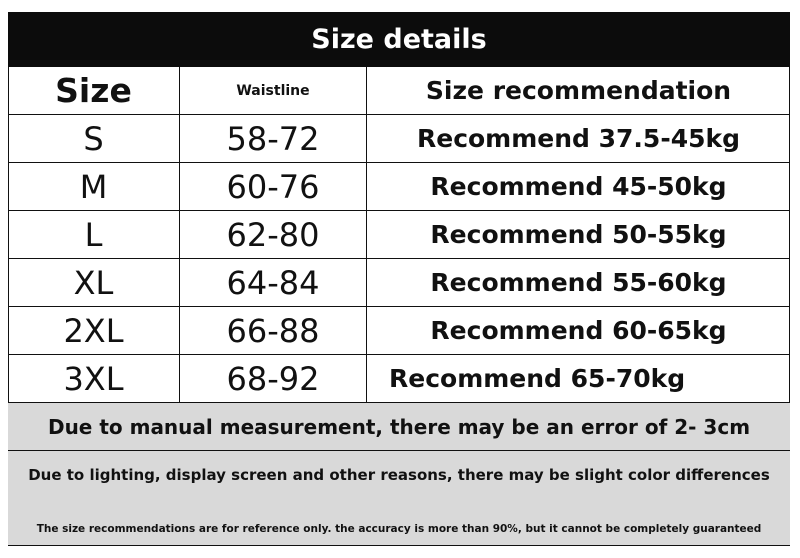  What do you see at coordinates (94, 90) in the screenshot?
I see `column-header-size: Size` at bounding box center [94, 90].